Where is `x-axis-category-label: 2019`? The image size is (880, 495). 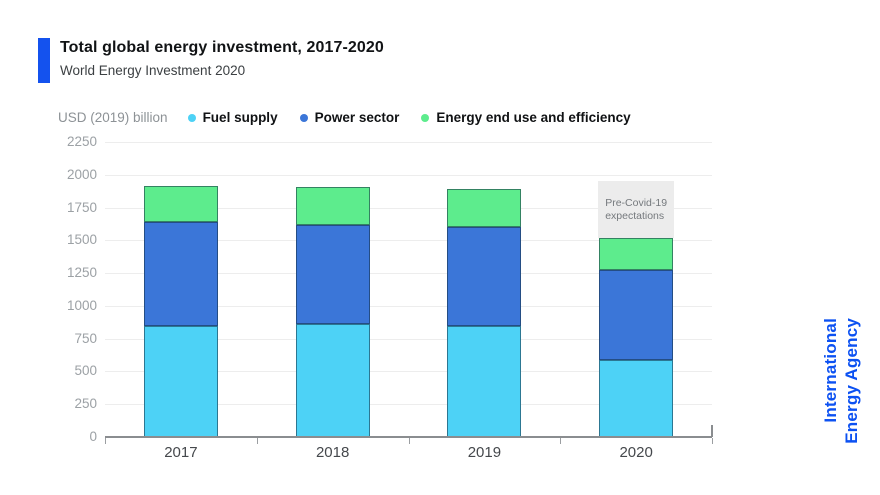 x-axis-category-label: 2019 is located at coordinates (484, 452).